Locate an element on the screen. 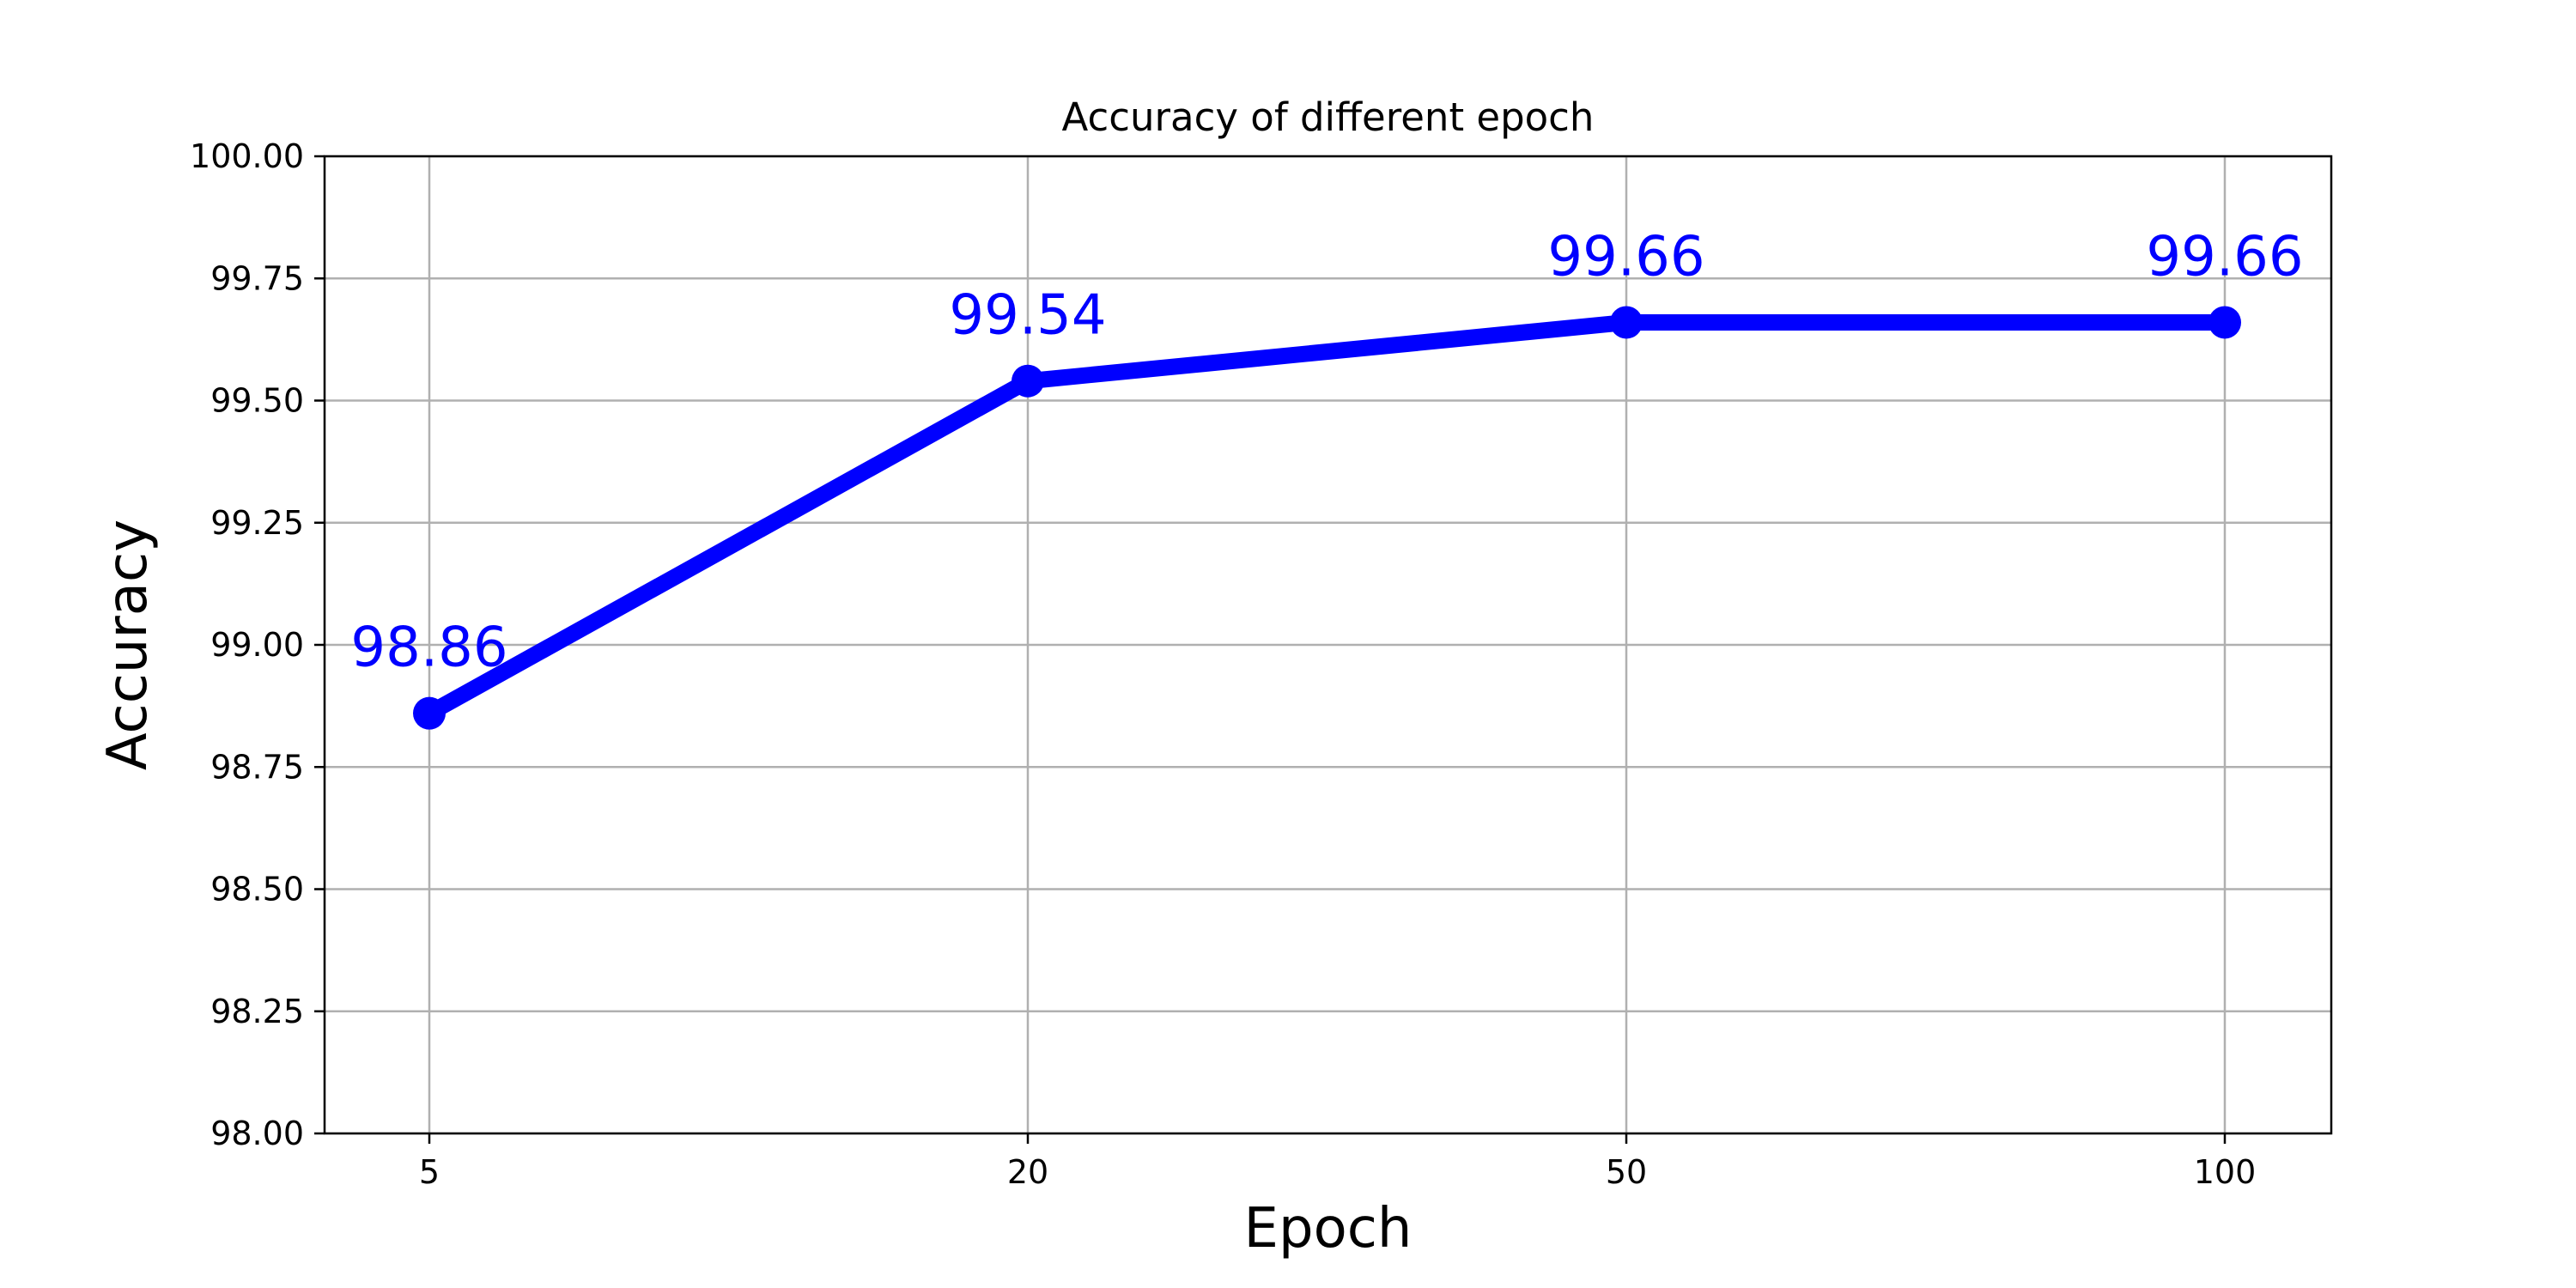 The width and height of the screenshot is (2576, 1288). x-tick-label: 50 is located at coordinates (1627, 1172).